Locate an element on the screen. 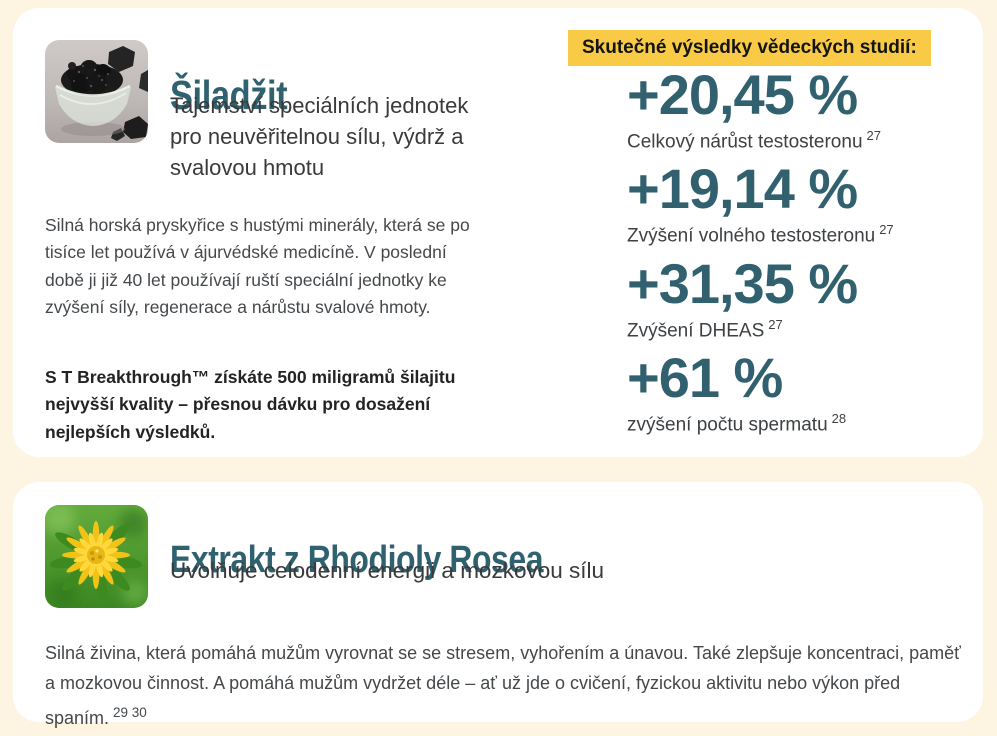 The height and width of the screenshot is (736, 997). footnote-ref: 28 is located at coordinates (839, 418).